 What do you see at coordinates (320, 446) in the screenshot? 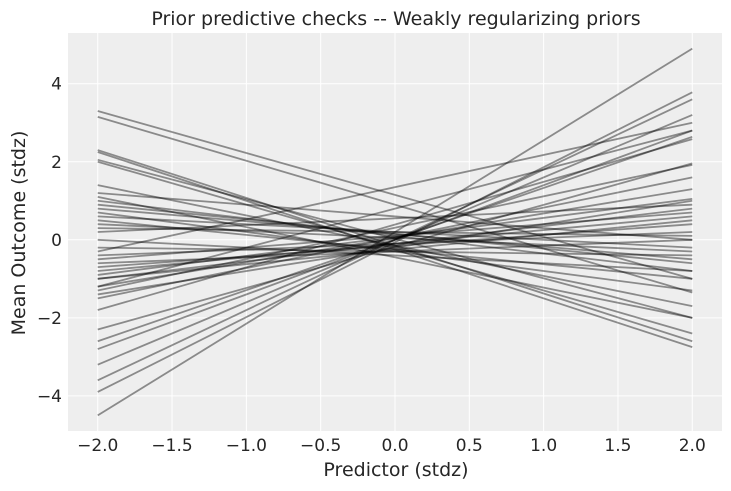
I see `x-tick-label: −0.5` at bounding box center [320, 446].